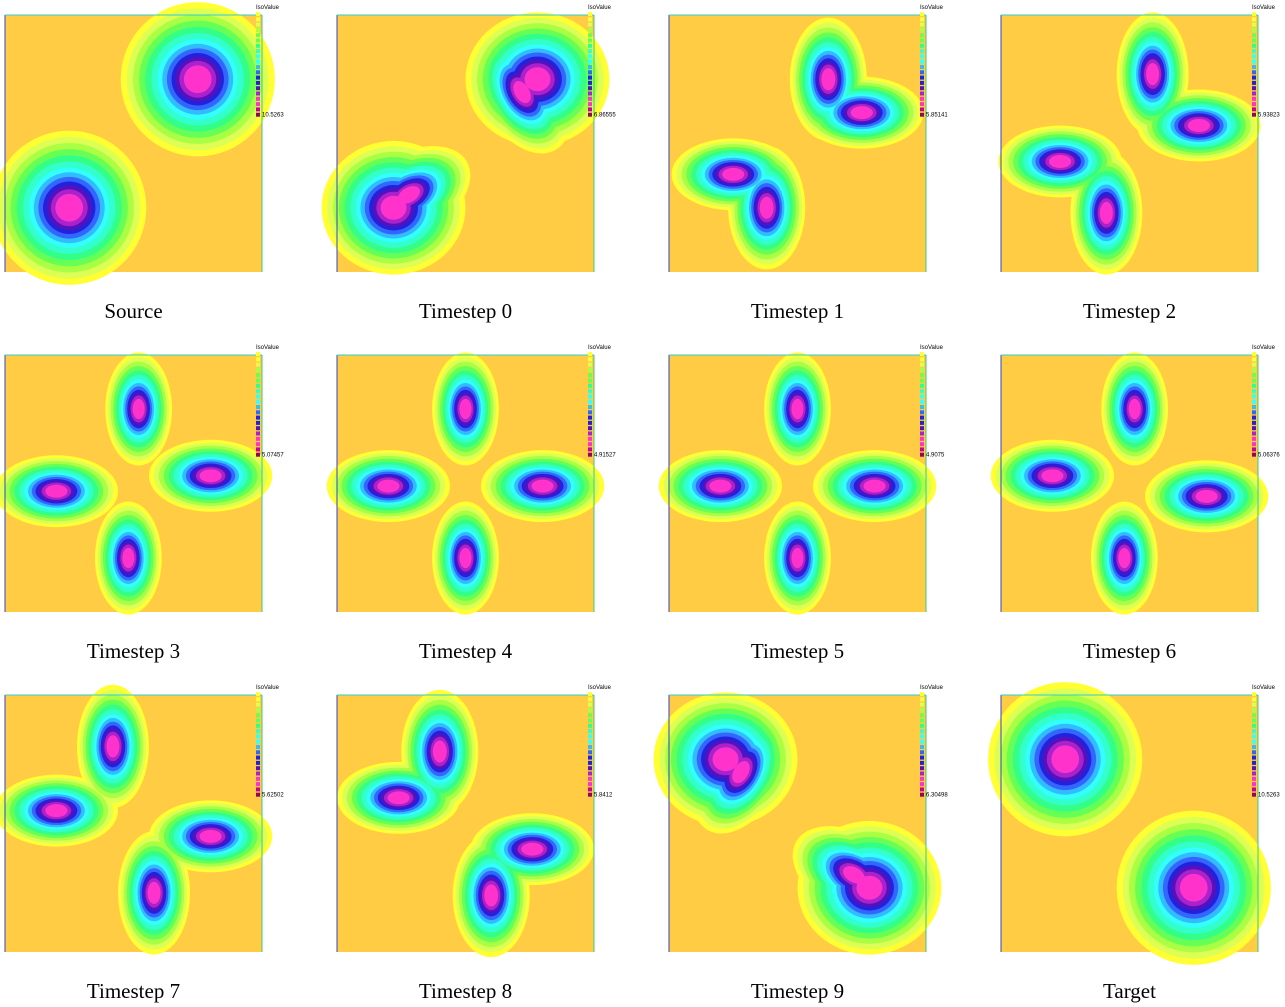 This screenshot has height=1007, width=1285. Describe the element at coordinates (133, 651) in the screenshot. I see `caption: Timestep 3` at that location.